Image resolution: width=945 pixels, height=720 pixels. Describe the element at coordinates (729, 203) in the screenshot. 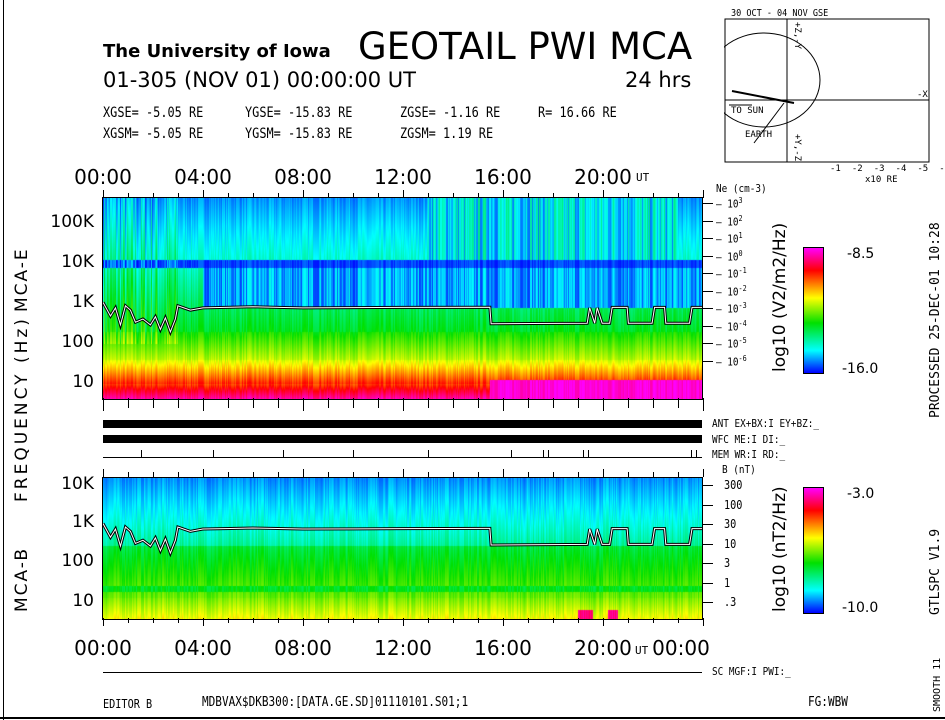

I see `ne-tick-label: – 103` at that location.